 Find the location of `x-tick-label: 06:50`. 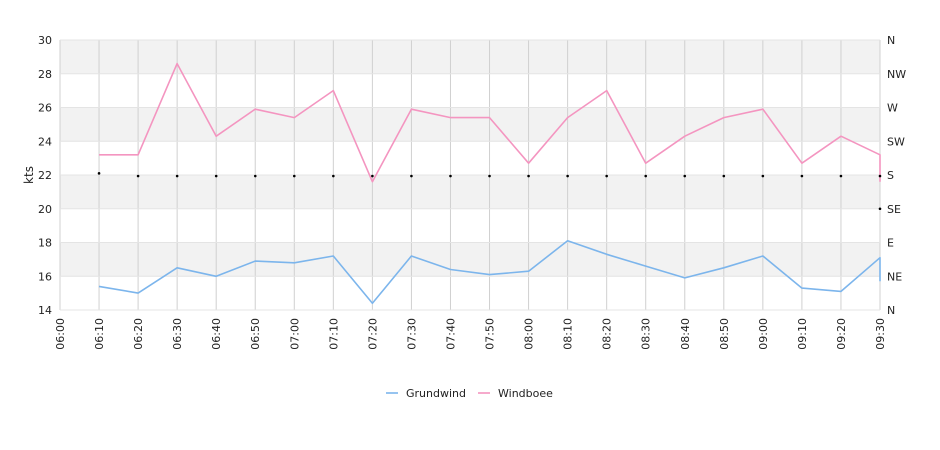

x-tick-label: 06:50 is located at coordinates (255, 334).